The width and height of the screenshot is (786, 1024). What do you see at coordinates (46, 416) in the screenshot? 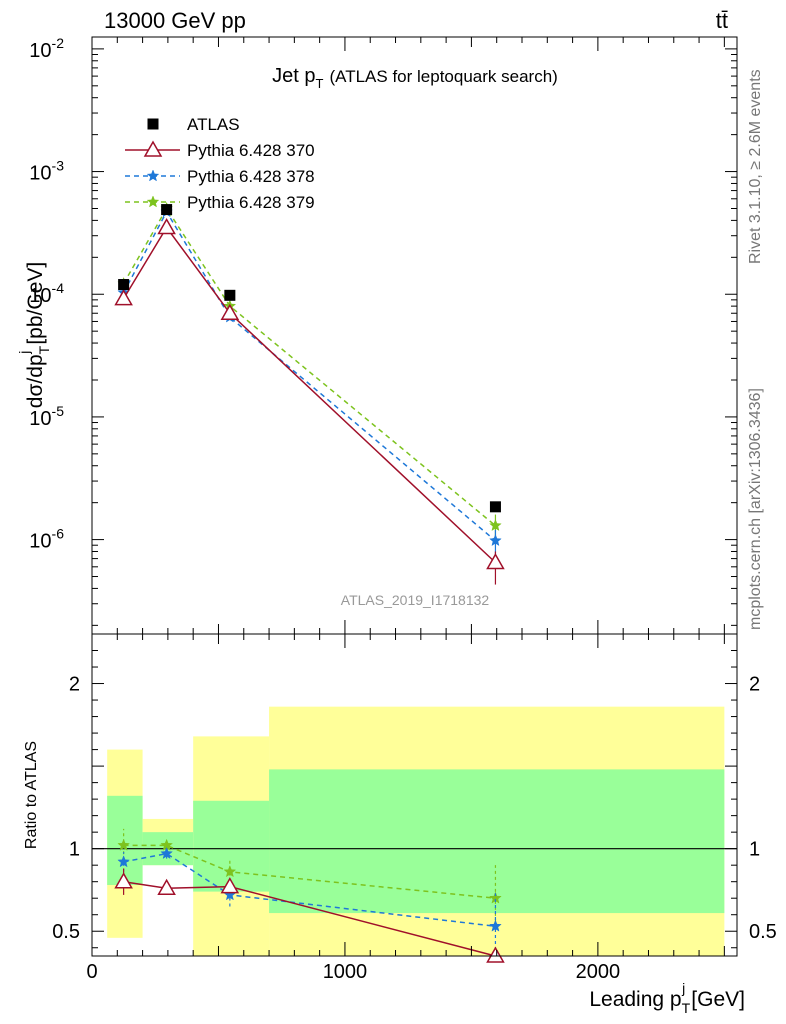
I see `main-y-tick-label: 10⁻⁵` at bounding box center [46, 416].